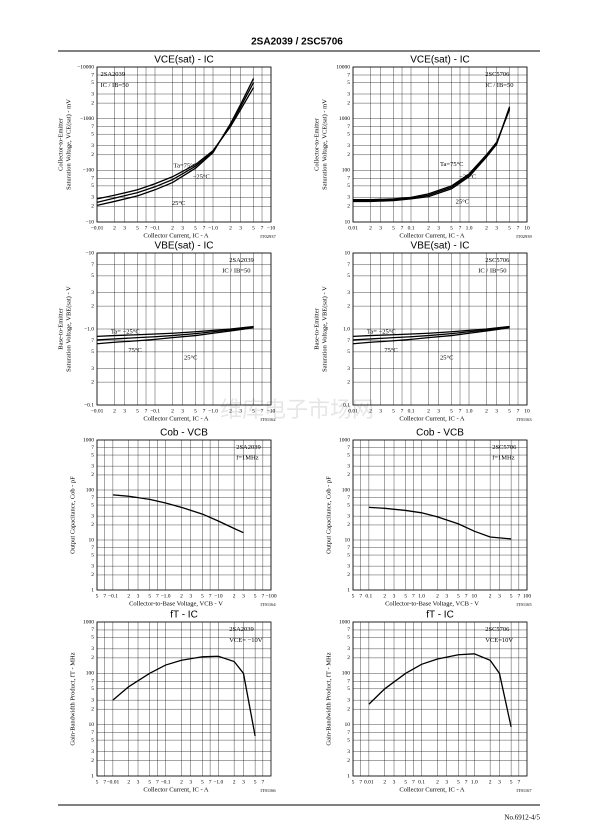 This screenshot has width=595, height=831. Describe the element at coordinates (524, 236) in the screenshot. I see `chart-code: IT02939` at that location.